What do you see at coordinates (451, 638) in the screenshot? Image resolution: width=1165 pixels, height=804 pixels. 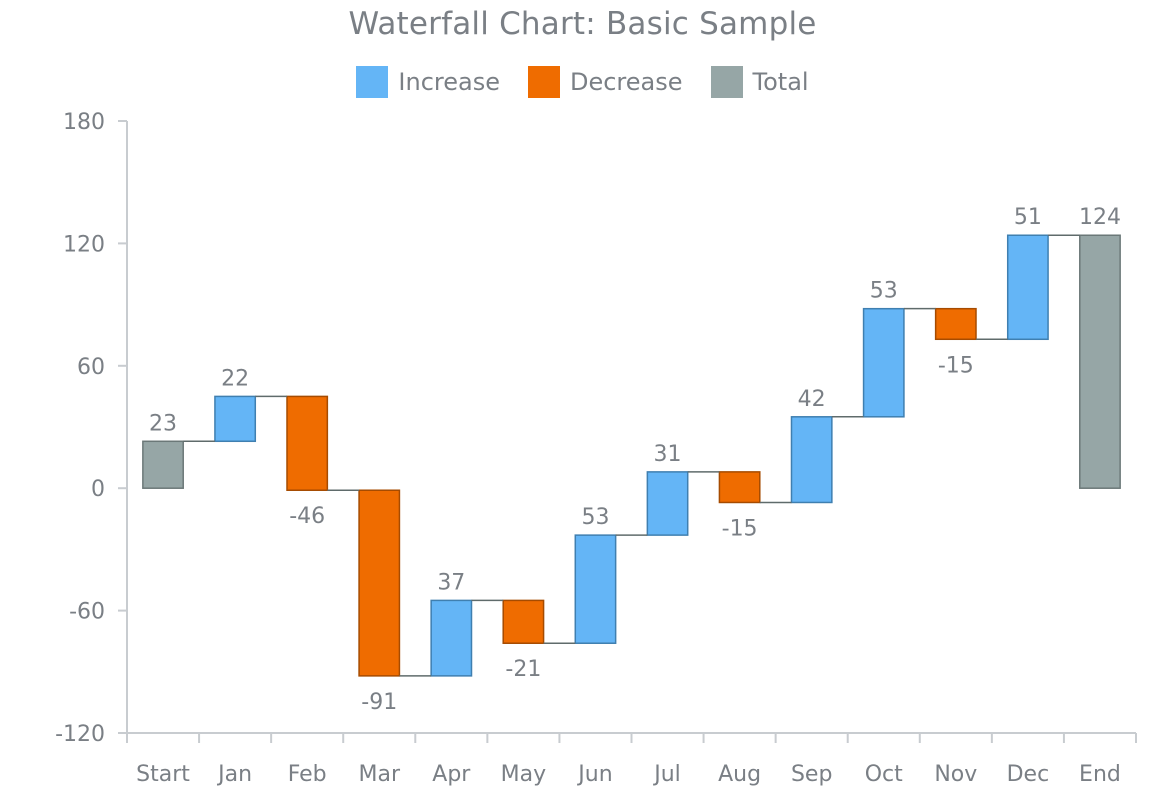 I see `bar-apr` at bounding box center [451, 638].